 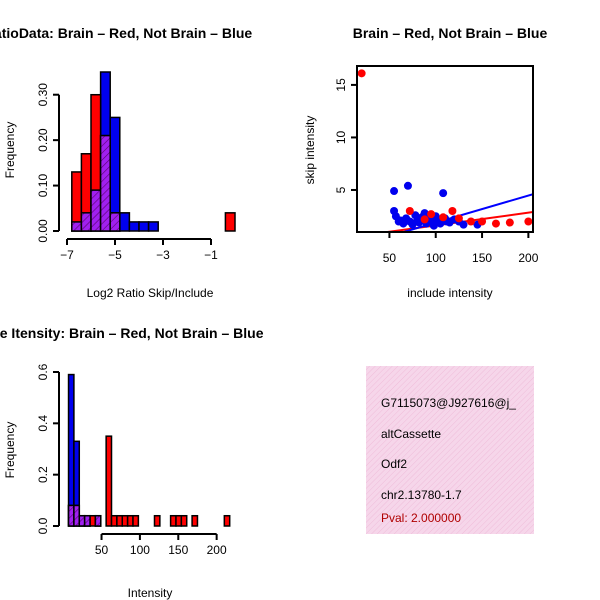 I want to click on scatter-y-tick-label: 10, so click(x=341, y=137).